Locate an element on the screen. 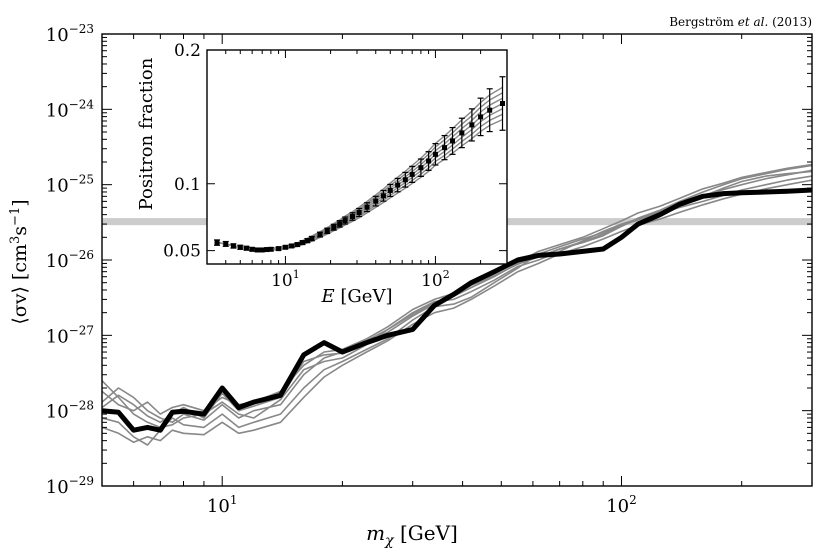  inset-axis-ticks is located at coordinates (357, 156).